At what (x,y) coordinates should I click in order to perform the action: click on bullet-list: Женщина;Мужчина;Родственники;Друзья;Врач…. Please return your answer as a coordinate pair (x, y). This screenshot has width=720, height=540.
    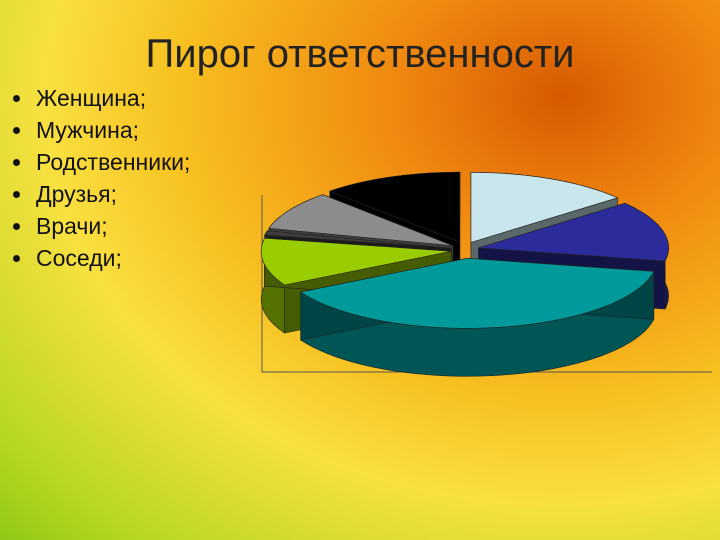
    Looking at the image, I should click on (95, 178).